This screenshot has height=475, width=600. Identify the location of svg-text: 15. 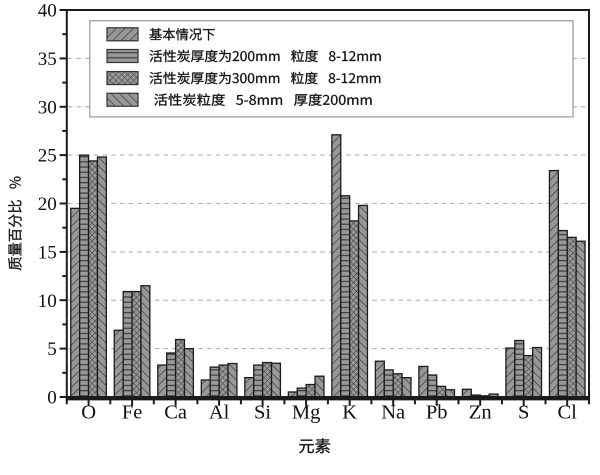
(47, 253).